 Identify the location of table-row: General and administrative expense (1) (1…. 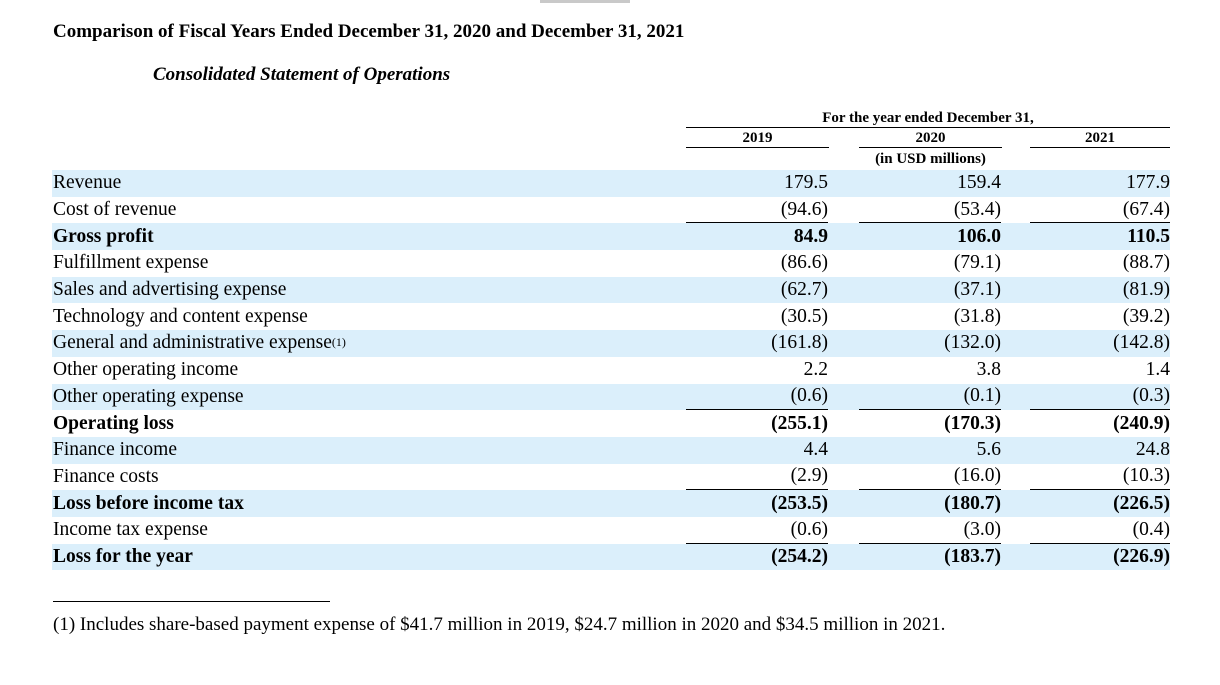
(611, 343).